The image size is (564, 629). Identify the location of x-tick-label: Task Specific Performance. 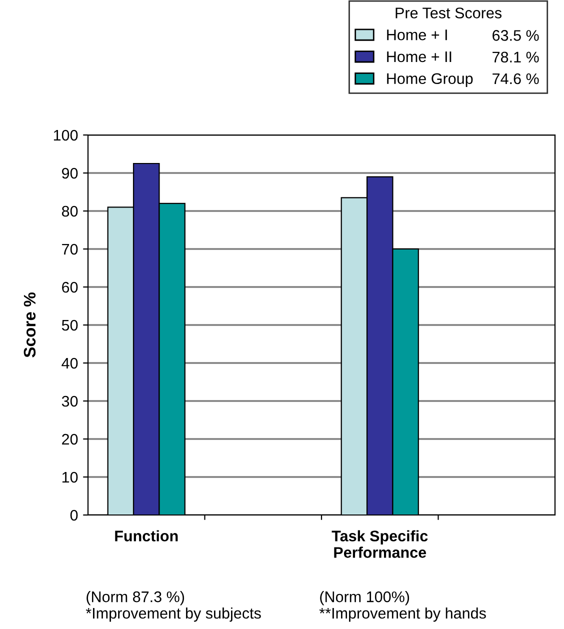
(380, 544).